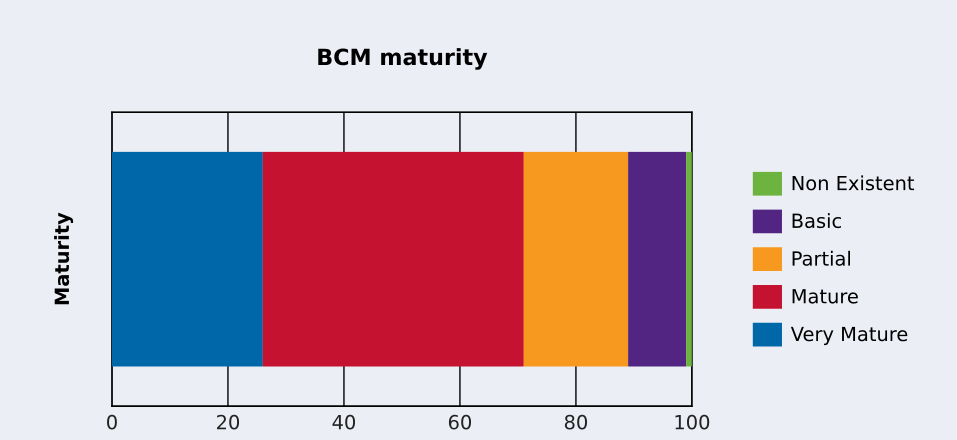 Image resolution: width=957 pixels, height=440 pixels. Describe the element at coordinates (825, 296) in the screenshot. I see `legend-label: Mature` at that location.